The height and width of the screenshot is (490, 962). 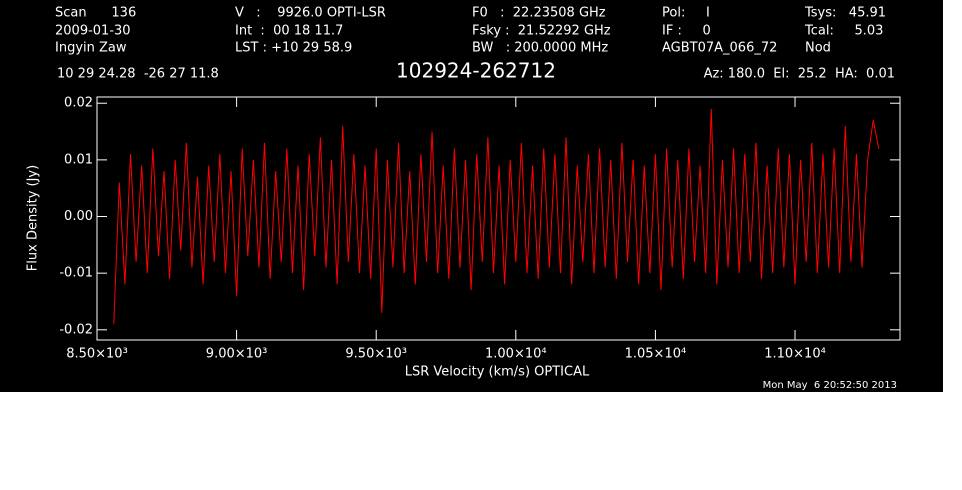 What do you see at coordinates (76, 329) in the screenshot?
I see `y-tick-label: -0.02` at bounding box center [76, 329].